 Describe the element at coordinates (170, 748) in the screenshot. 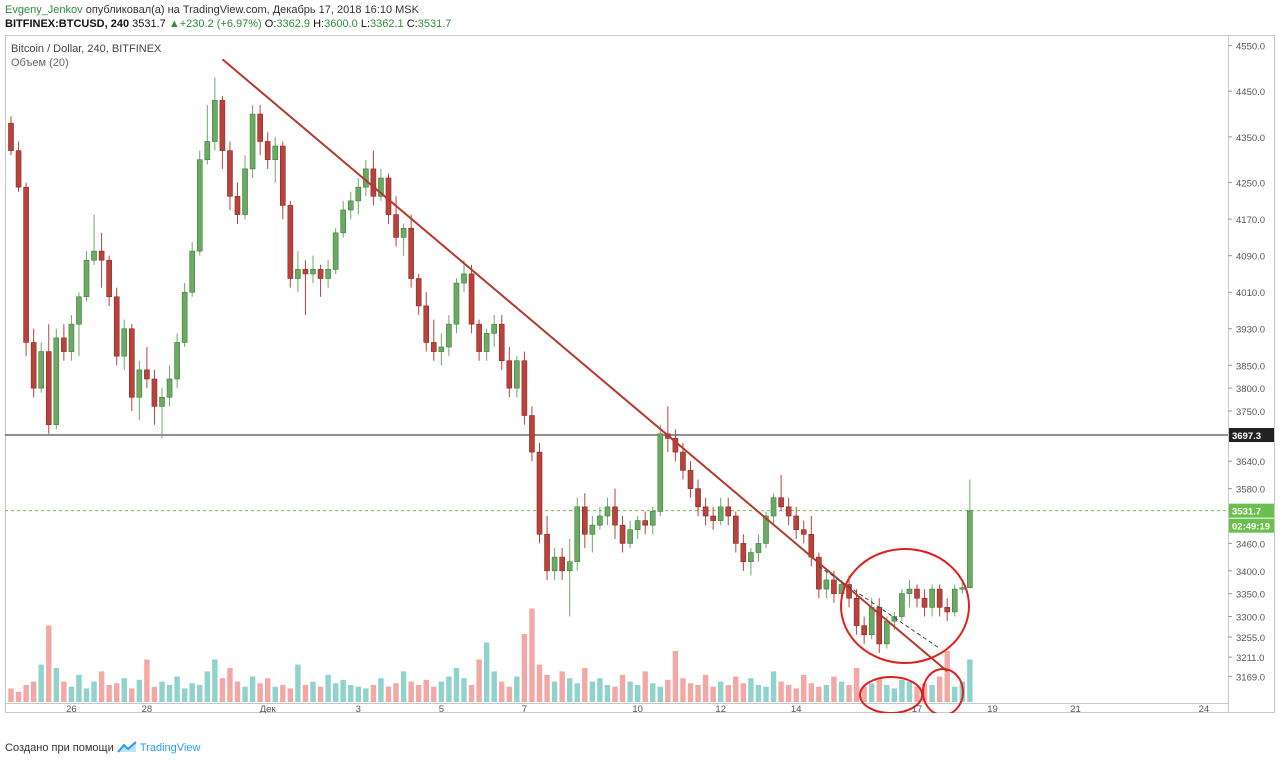

I see `tradingview-link: TradingView` at that location.